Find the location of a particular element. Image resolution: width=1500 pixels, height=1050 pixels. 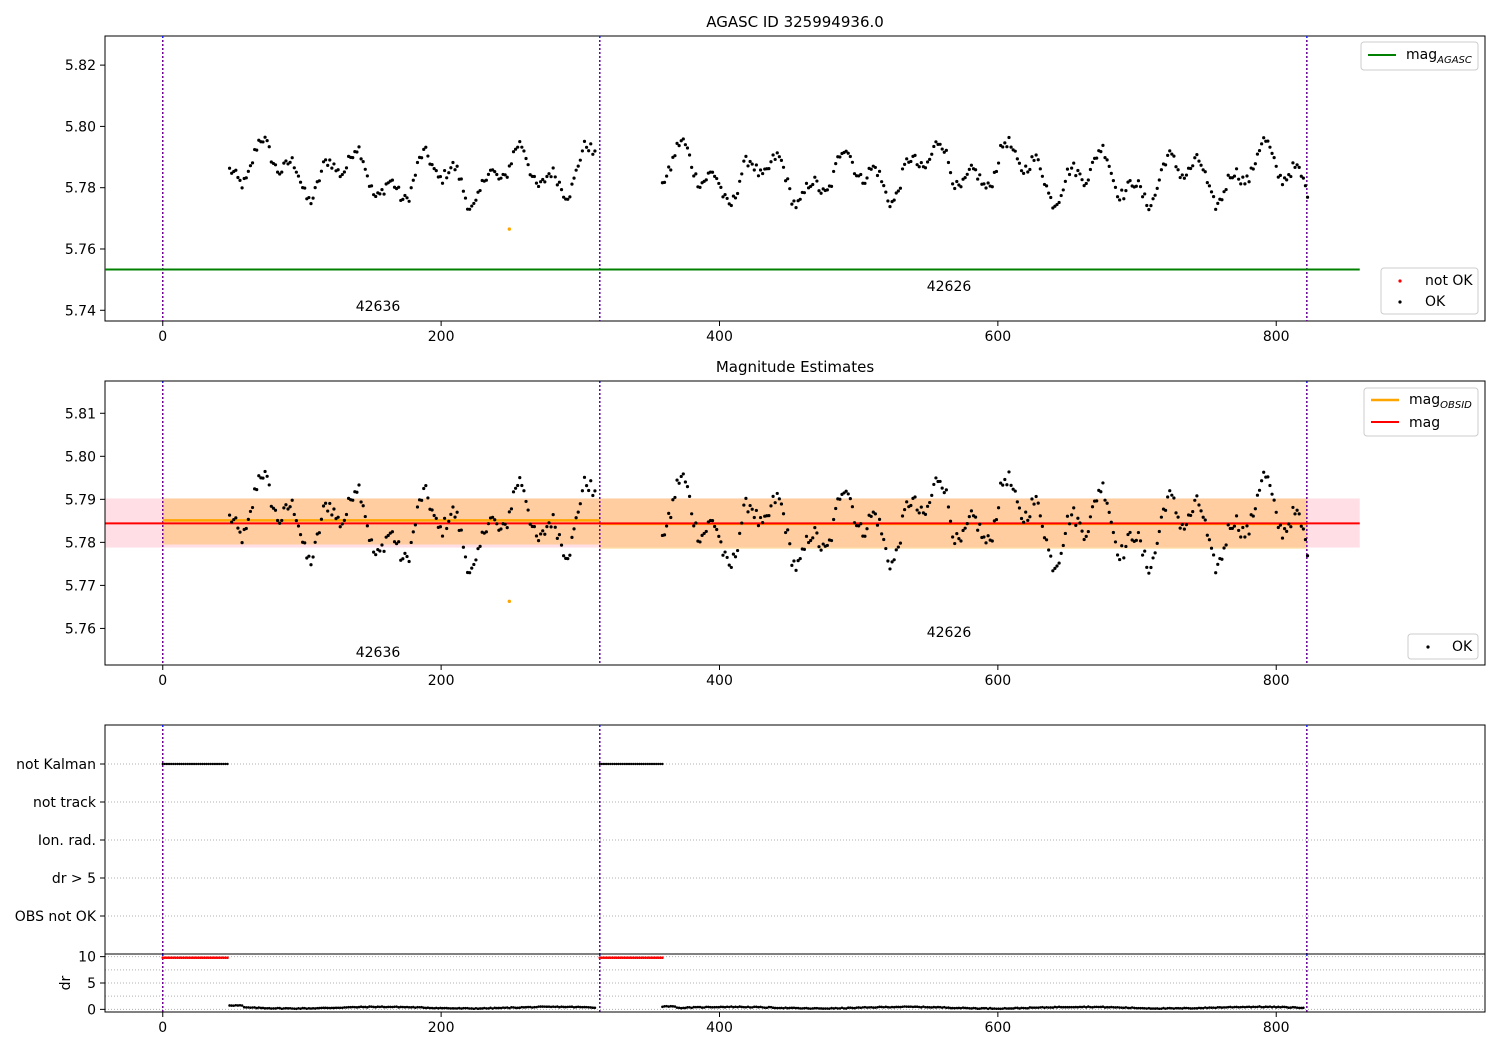

x-tick-label: 200 is located at coordinates (441, 1028).